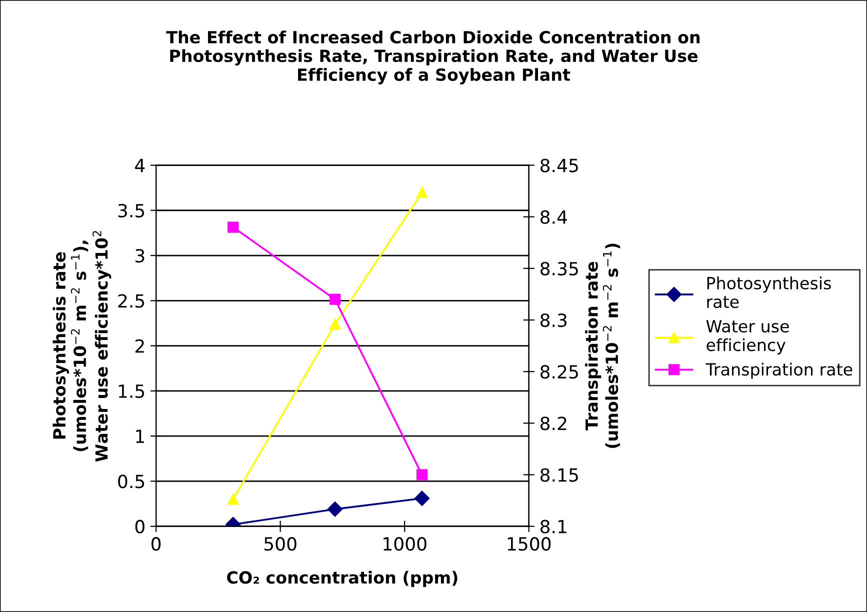 This screenshot has height=612, width=867. I want to click on x-tick-label: 1000, so click(405, 544).